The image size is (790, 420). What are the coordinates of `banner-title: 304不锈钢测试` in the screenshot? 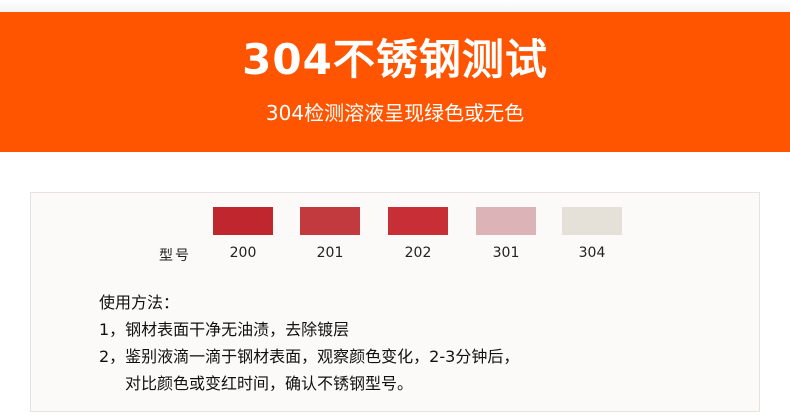 It's located at (395, 59).